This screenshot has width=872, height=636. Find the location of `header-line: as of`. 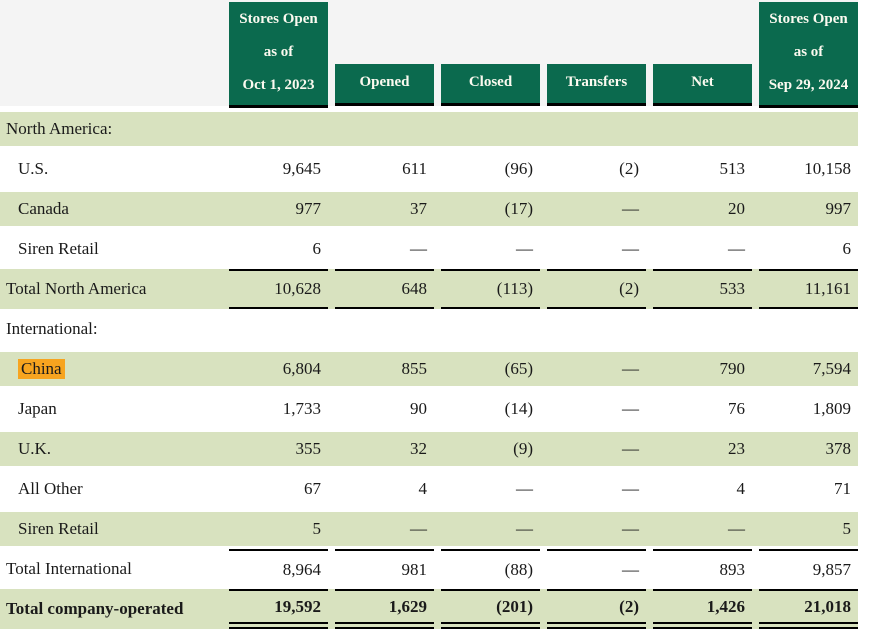

header-line: as of is located at coordinates (278, 52).